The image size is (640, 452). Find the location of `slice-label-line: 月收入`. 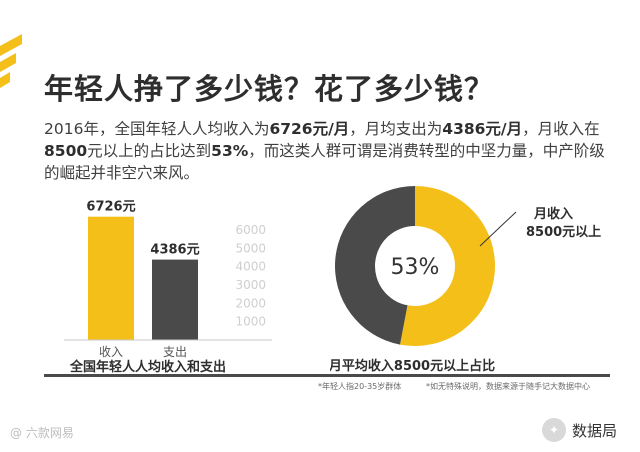

slice-label-line: 月收入 is located at coordinates (553, 214).